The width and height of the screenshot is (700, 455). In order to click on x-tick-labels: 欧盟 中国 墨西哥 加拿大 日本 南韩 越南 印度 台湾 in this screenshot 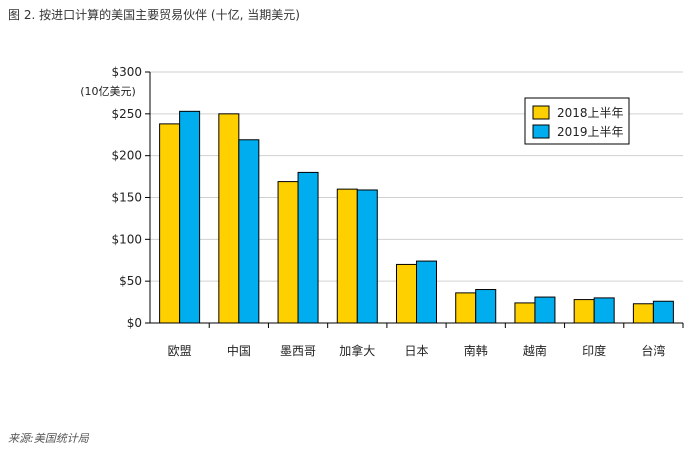, I will do `click(417, 350)`.